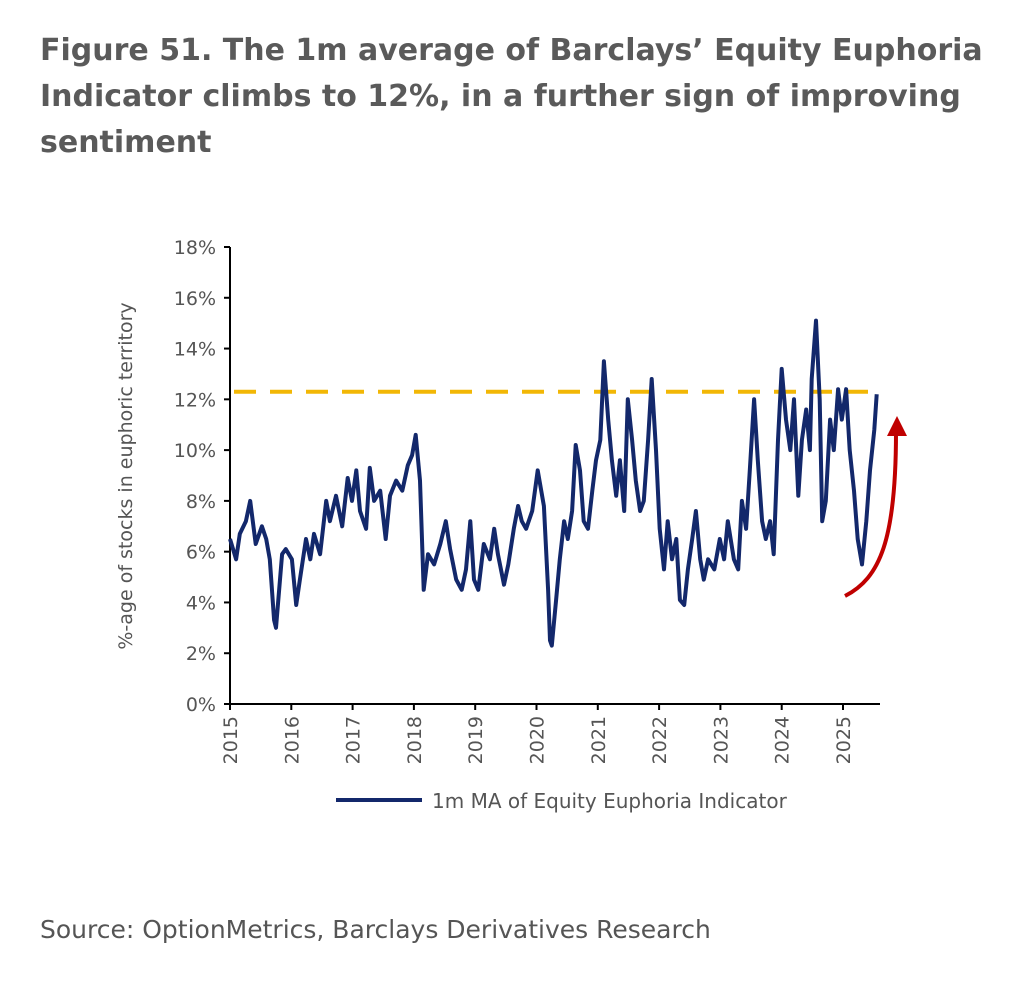 The width and height of the screenshot is (1024, 1002). I want to click on x-tick-label: 2024, so click(783, 740).